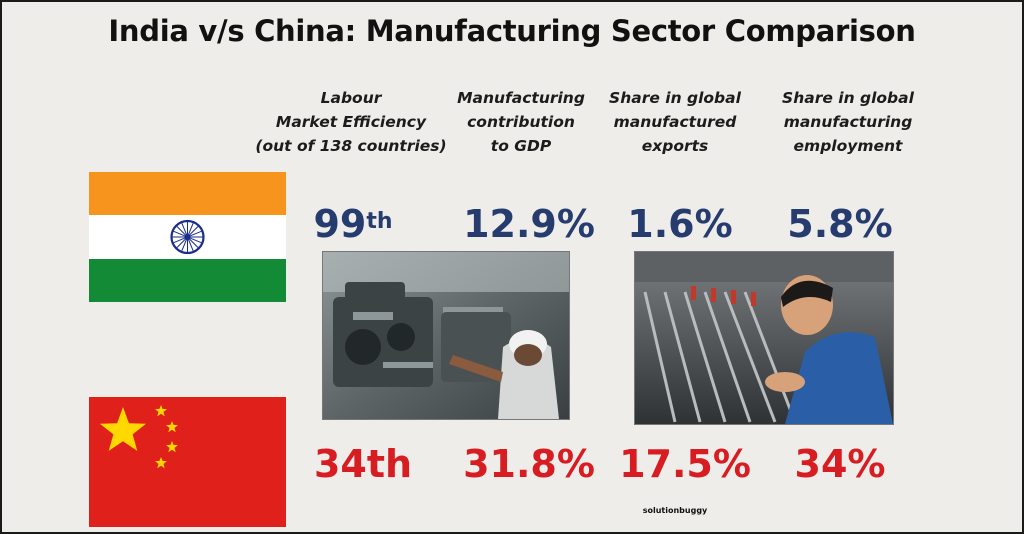 Image resolution: width=1024 pixels, height=534 pixels. I want to click on india-exports-share-value: 1.6%, so click(680, 224).